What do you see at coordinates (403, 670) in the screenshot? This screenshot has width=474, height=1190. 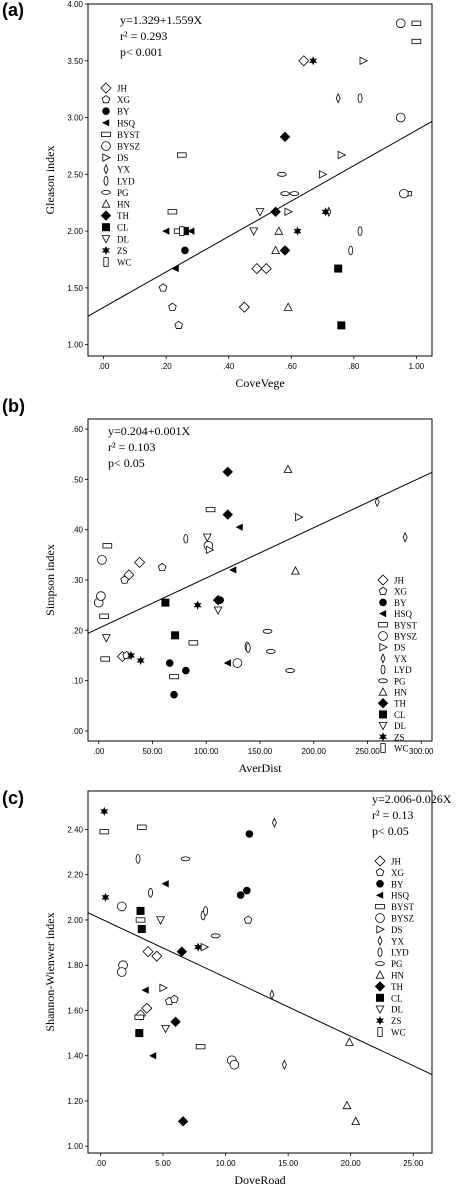 I see `legend-label: LYD` at bounding box center [403, 670].